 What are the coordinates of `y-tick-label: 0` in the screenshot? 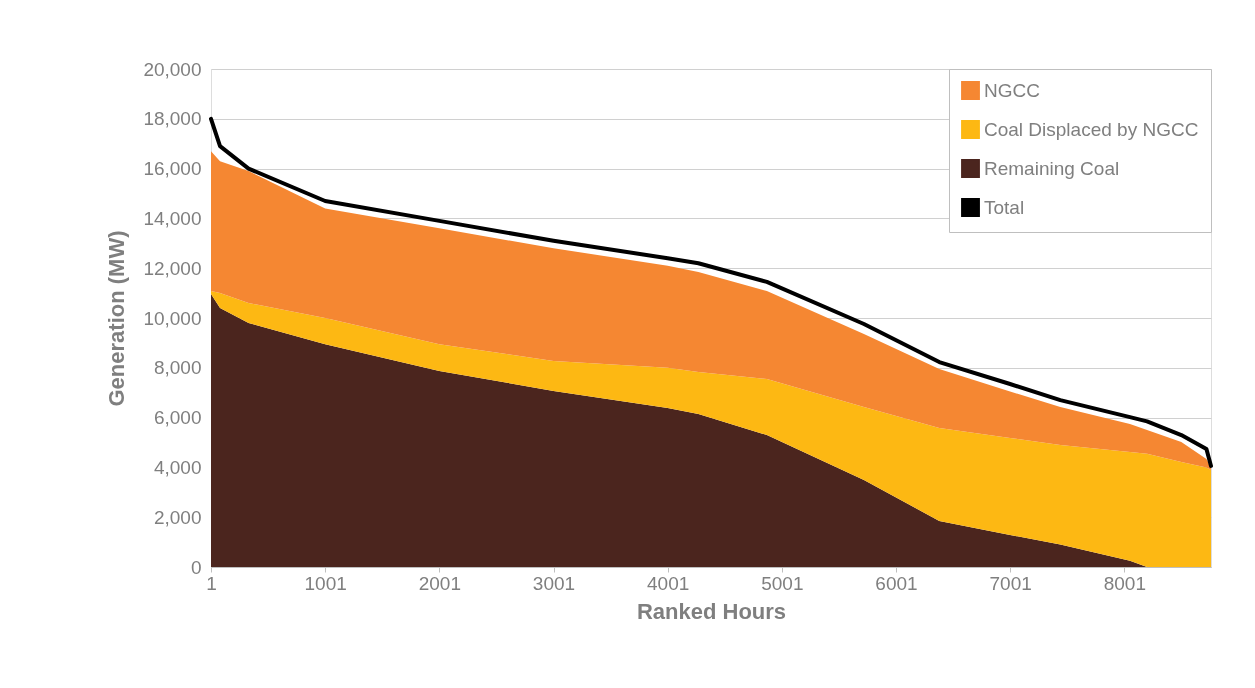 It's located at (196, 567).